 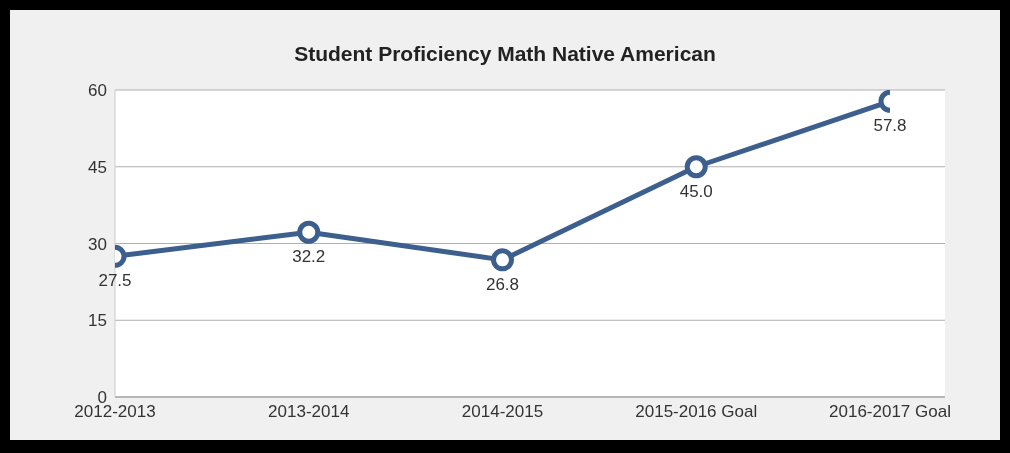 What do you see at coordinates (502, 260) in the screenshot?
I see `point` at bounding box center [502, 260].